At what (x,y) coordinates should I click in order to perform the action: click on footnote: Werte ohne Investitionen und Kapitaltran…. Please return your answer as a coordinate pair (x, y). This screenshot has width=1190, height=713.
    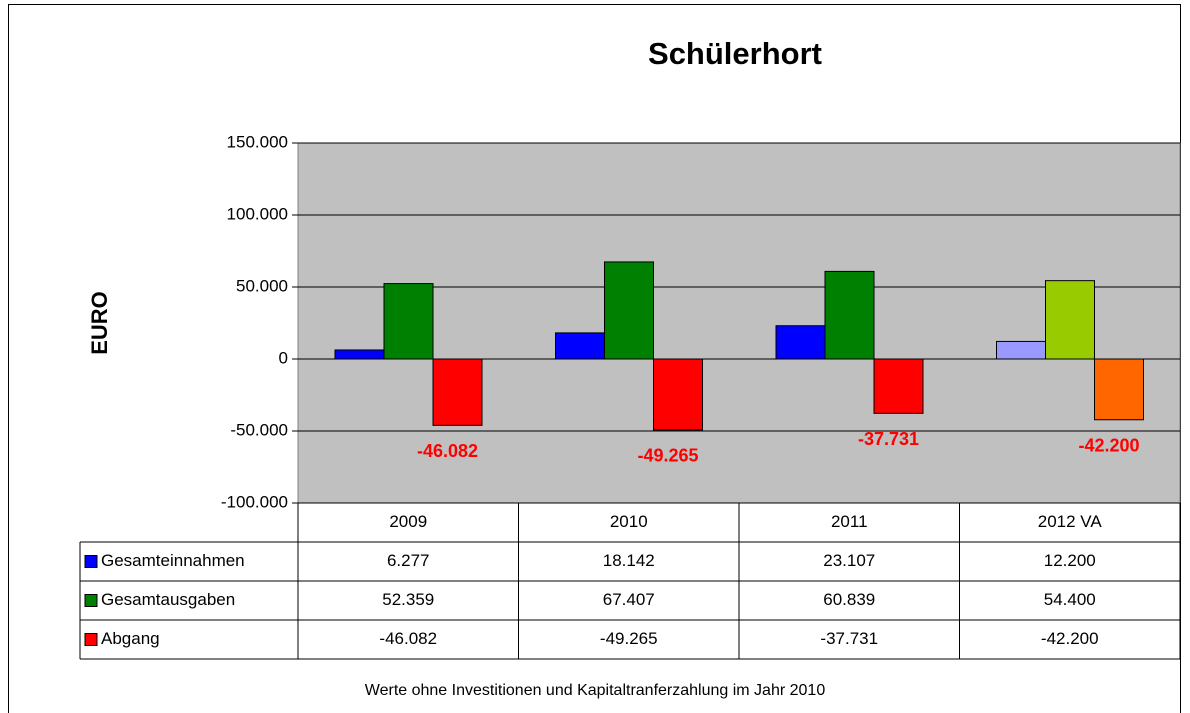
    Looking at the image, I should click on (595, 690).